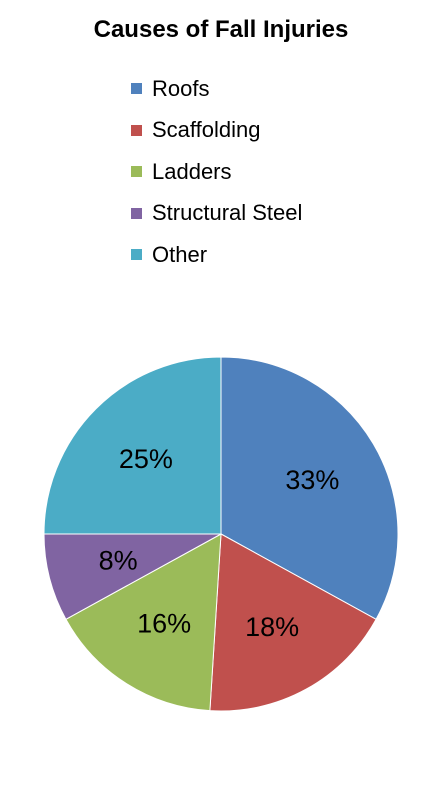  I want to click on pie-label-structural-steel: 8%, so click(118, 560).